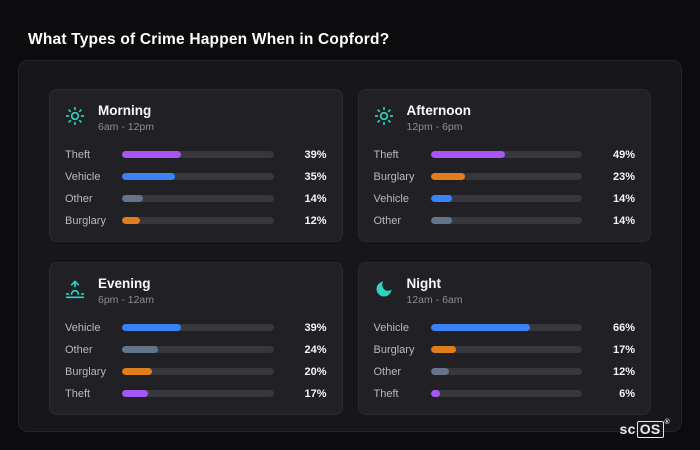 The width and height of the screenshot is (700, 450). Describe the element at coordinates (505, 118) in the screenshot. I see `card-header: Afternoon 12pm - 6pm` at that location.